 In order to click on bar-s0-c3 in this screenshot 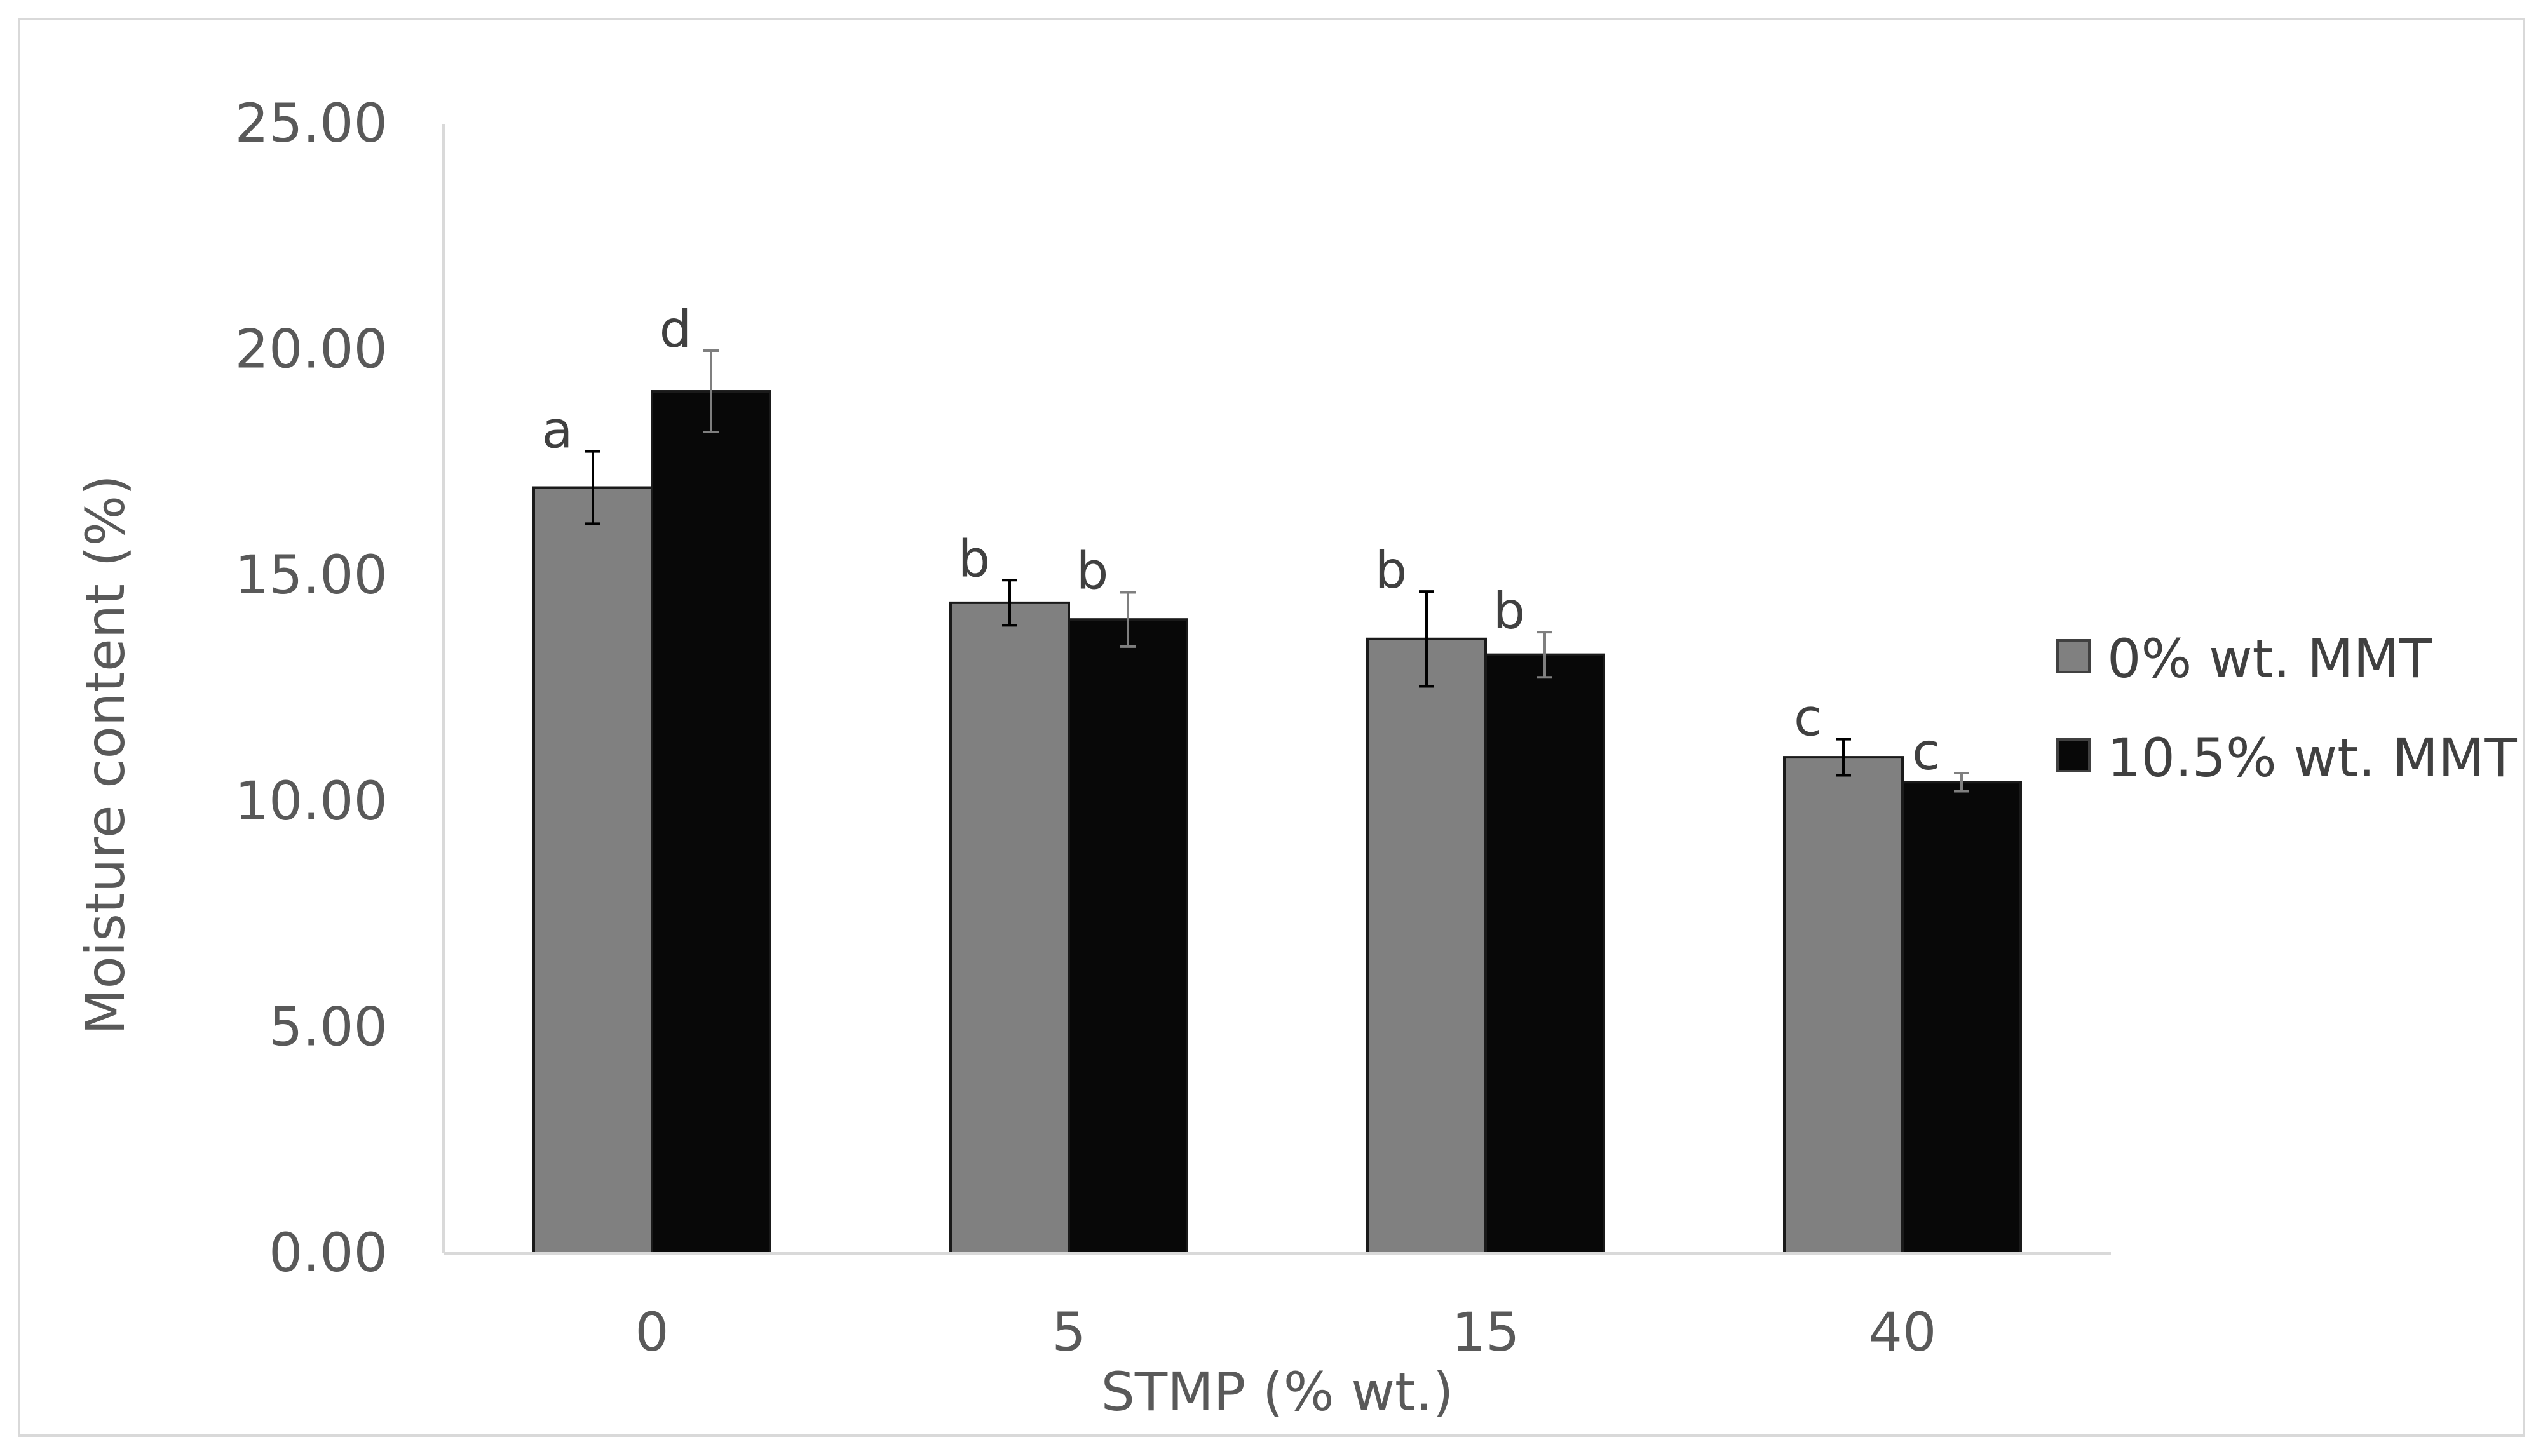, I will do `click(1843, 1005)`.